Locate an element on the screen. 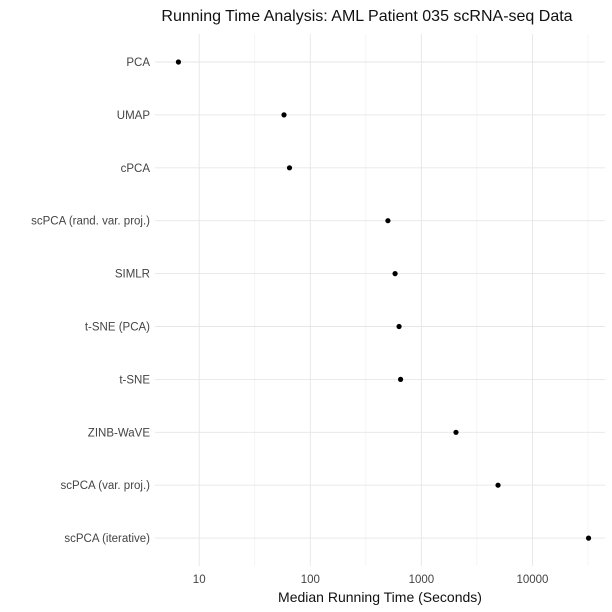 This screenshot has height=612, width=612. category-label: SIMLR is located at coordinates (132, 275).